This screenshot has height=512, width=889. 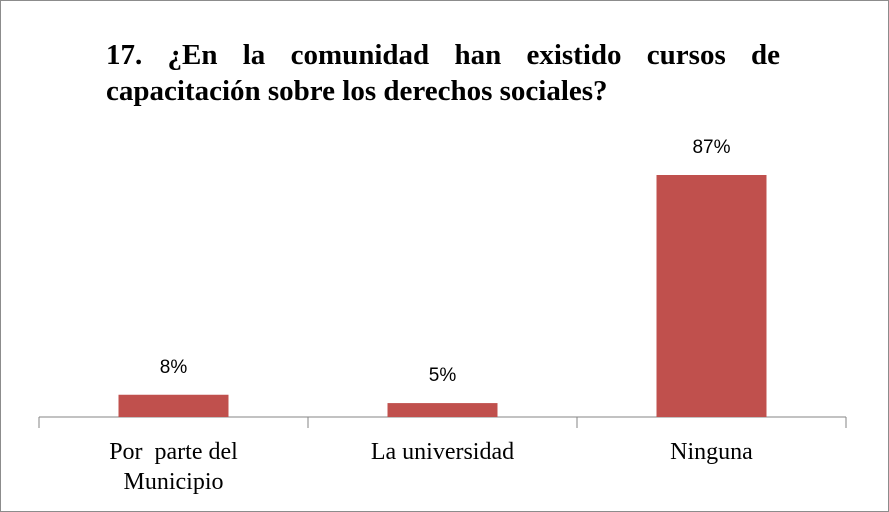 I want to click on data-label: 5%, so click(x=442, y=376).